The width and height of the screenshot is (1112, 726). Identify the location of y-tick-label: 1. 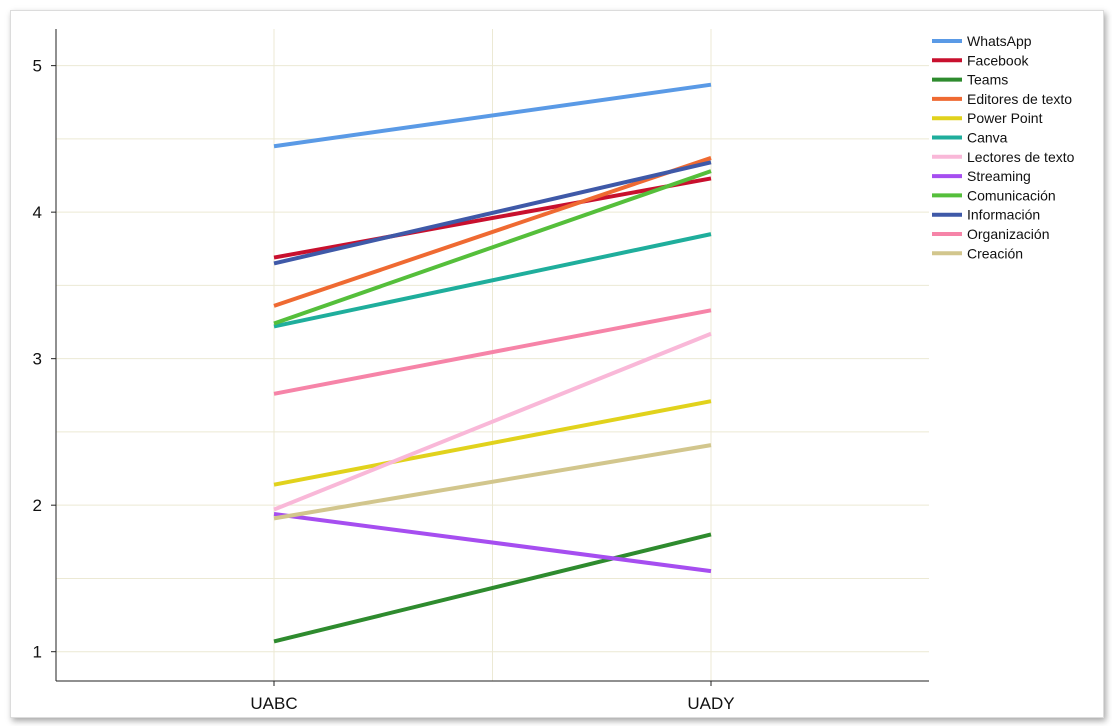
(37, 652).